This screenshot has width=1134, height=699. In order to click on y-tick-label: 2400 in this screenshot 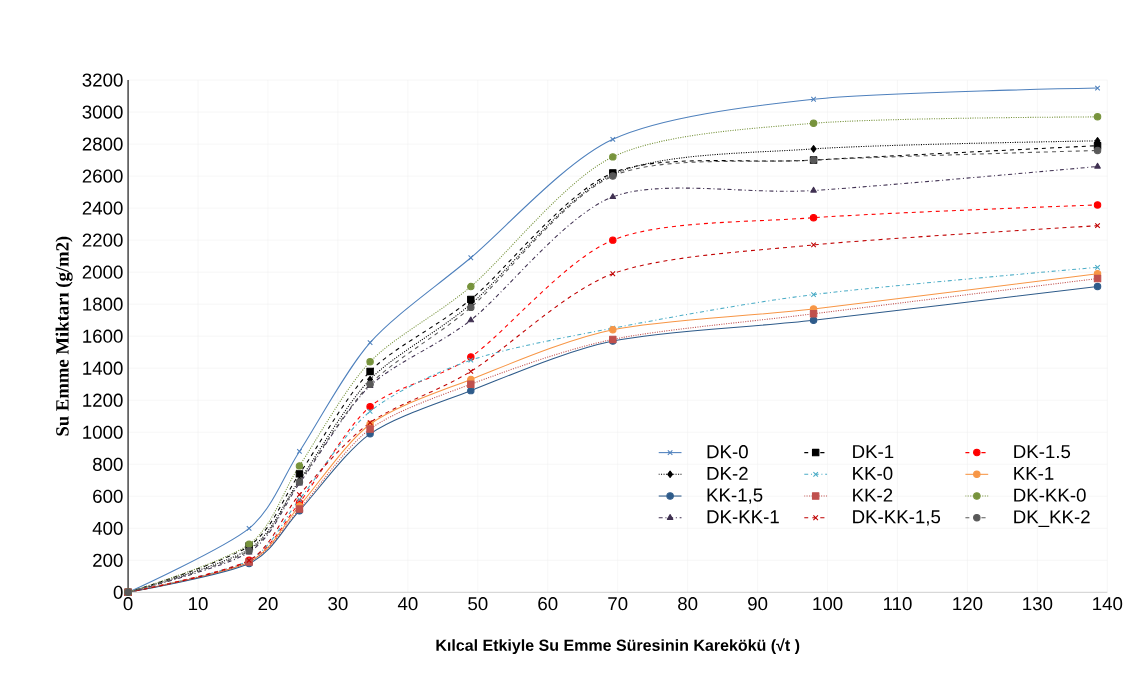, I will do `click(102, 208)`.